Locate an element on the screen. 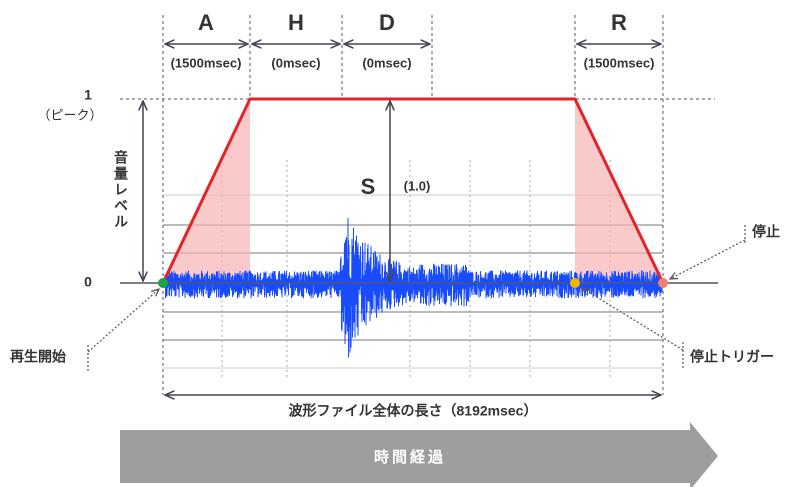 This screenshot has width=800, height=487. segment-label: H is located at coordinates (296, 22).